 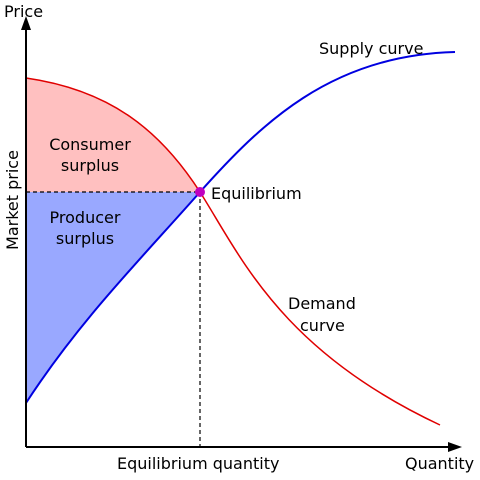 I want to click on x-axis-label: Equilibrium quantity, so click(x=198, y=463).